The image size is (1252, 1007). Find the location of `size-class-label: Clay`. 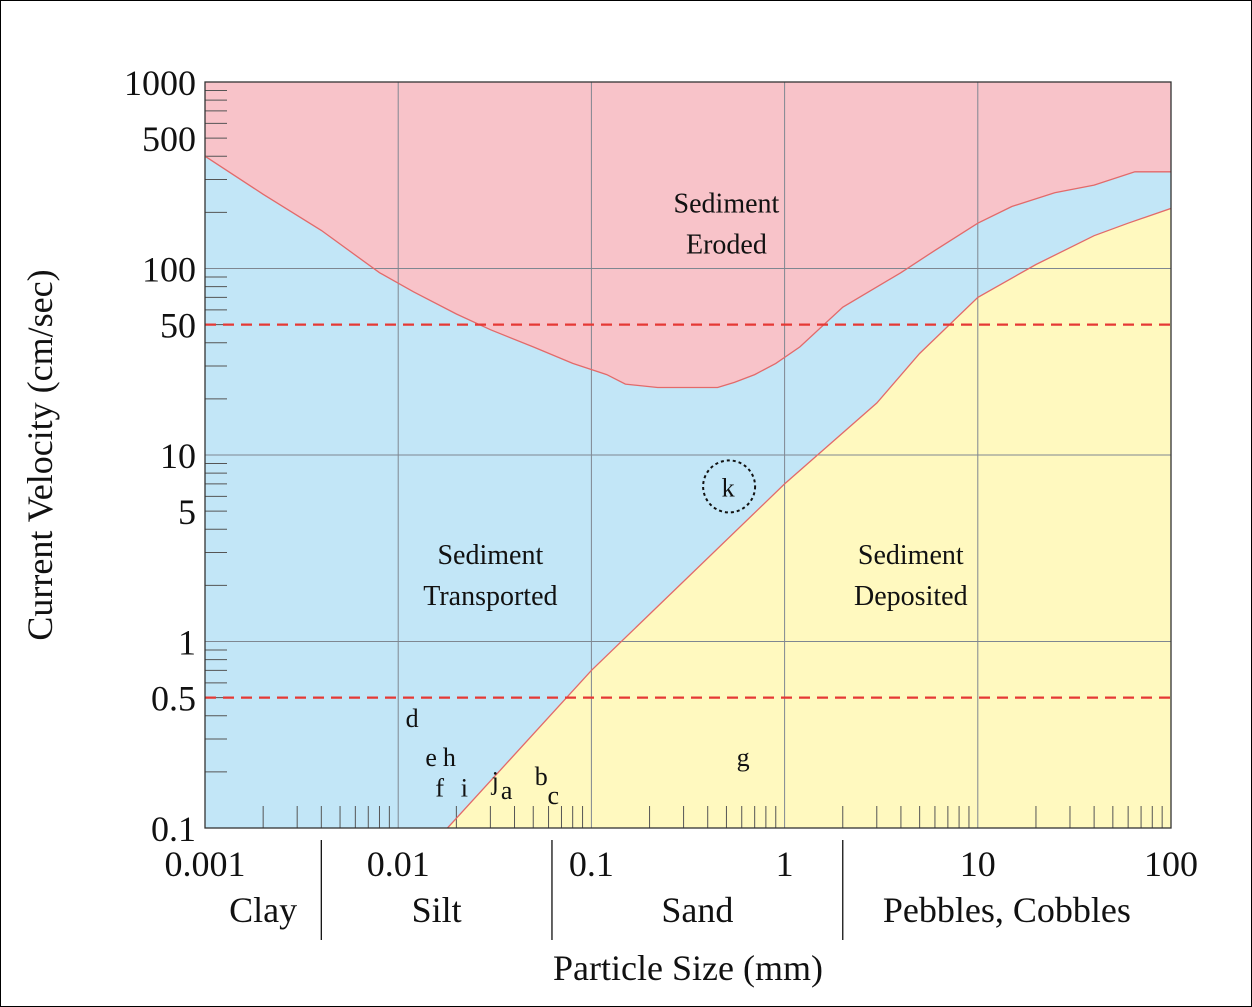

size-class-label: Clay is located at coordinates (263, 910).